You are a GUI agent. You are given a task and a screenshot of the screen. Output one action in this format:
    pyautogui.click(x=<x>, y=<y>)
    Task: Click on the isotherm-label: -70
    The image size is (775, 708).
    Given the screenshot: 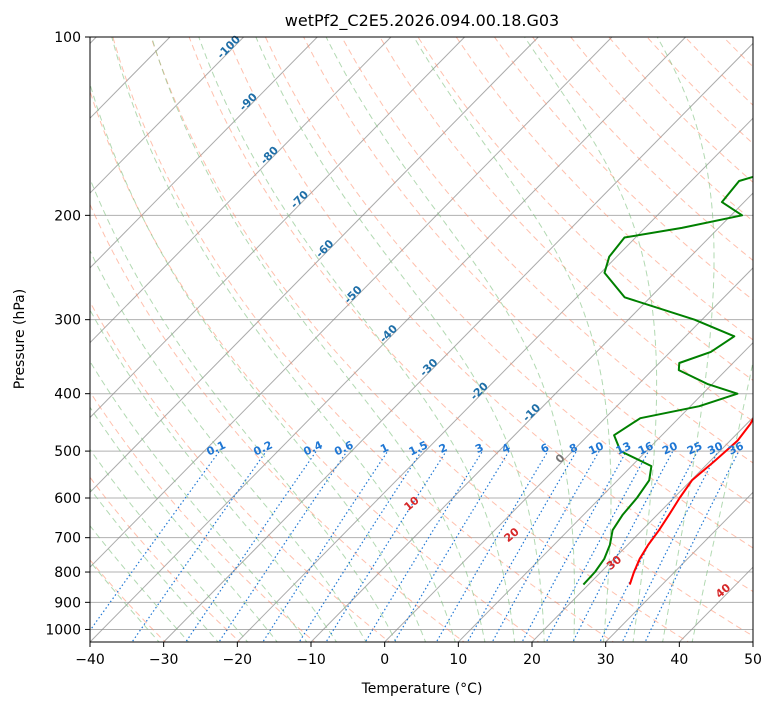 What is the action you would take?
    pyautogui.click(x=299, y=199)
    